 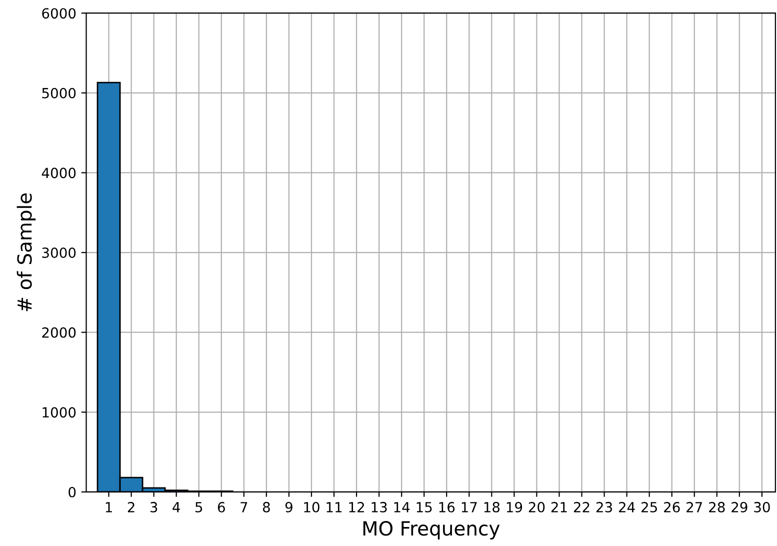 I want to click on x-tick-label: 14, so click(x=402, y=507).